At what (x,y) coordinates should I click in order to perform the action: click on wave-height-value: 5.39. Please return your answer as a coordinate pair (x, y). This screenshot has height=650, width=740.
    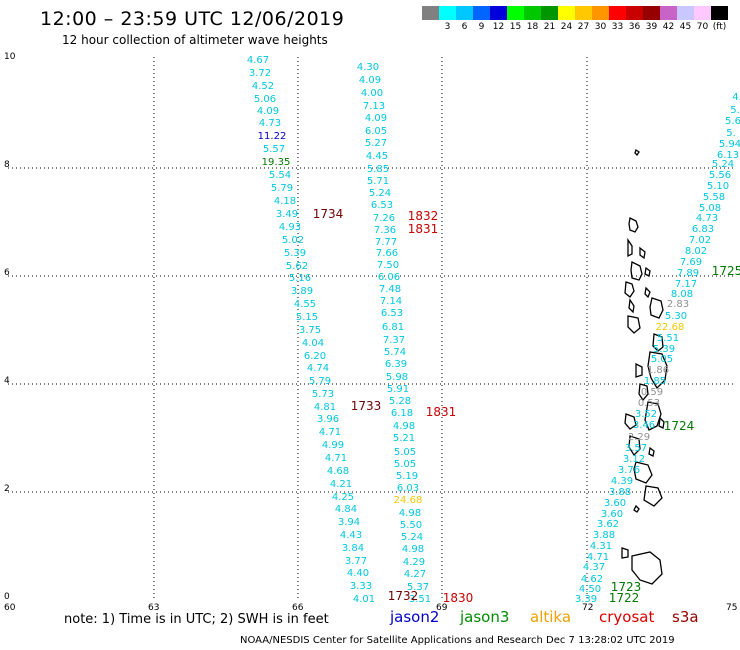
    Looking at the image, I should click on (664, 349).